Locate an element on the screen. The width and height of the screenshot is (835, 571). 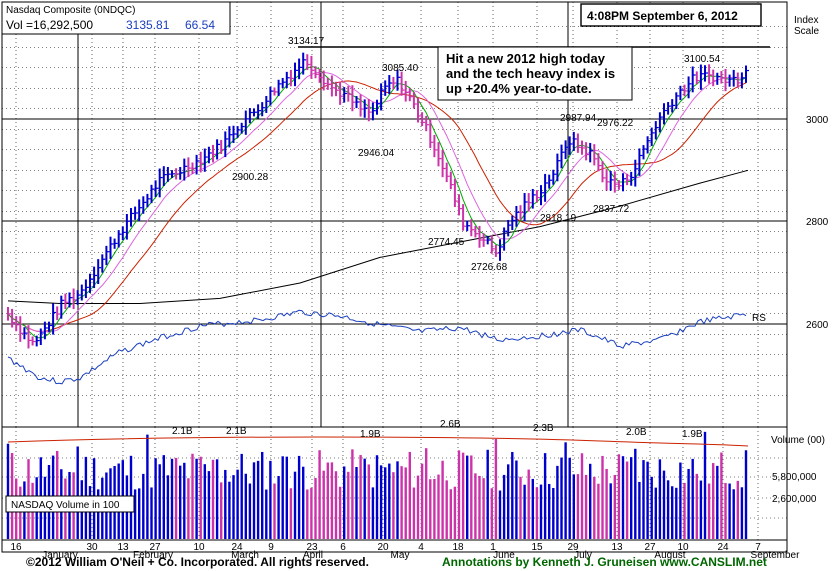
volume-readout: Vol =16,292,500 is located at coordinates (49, 25).